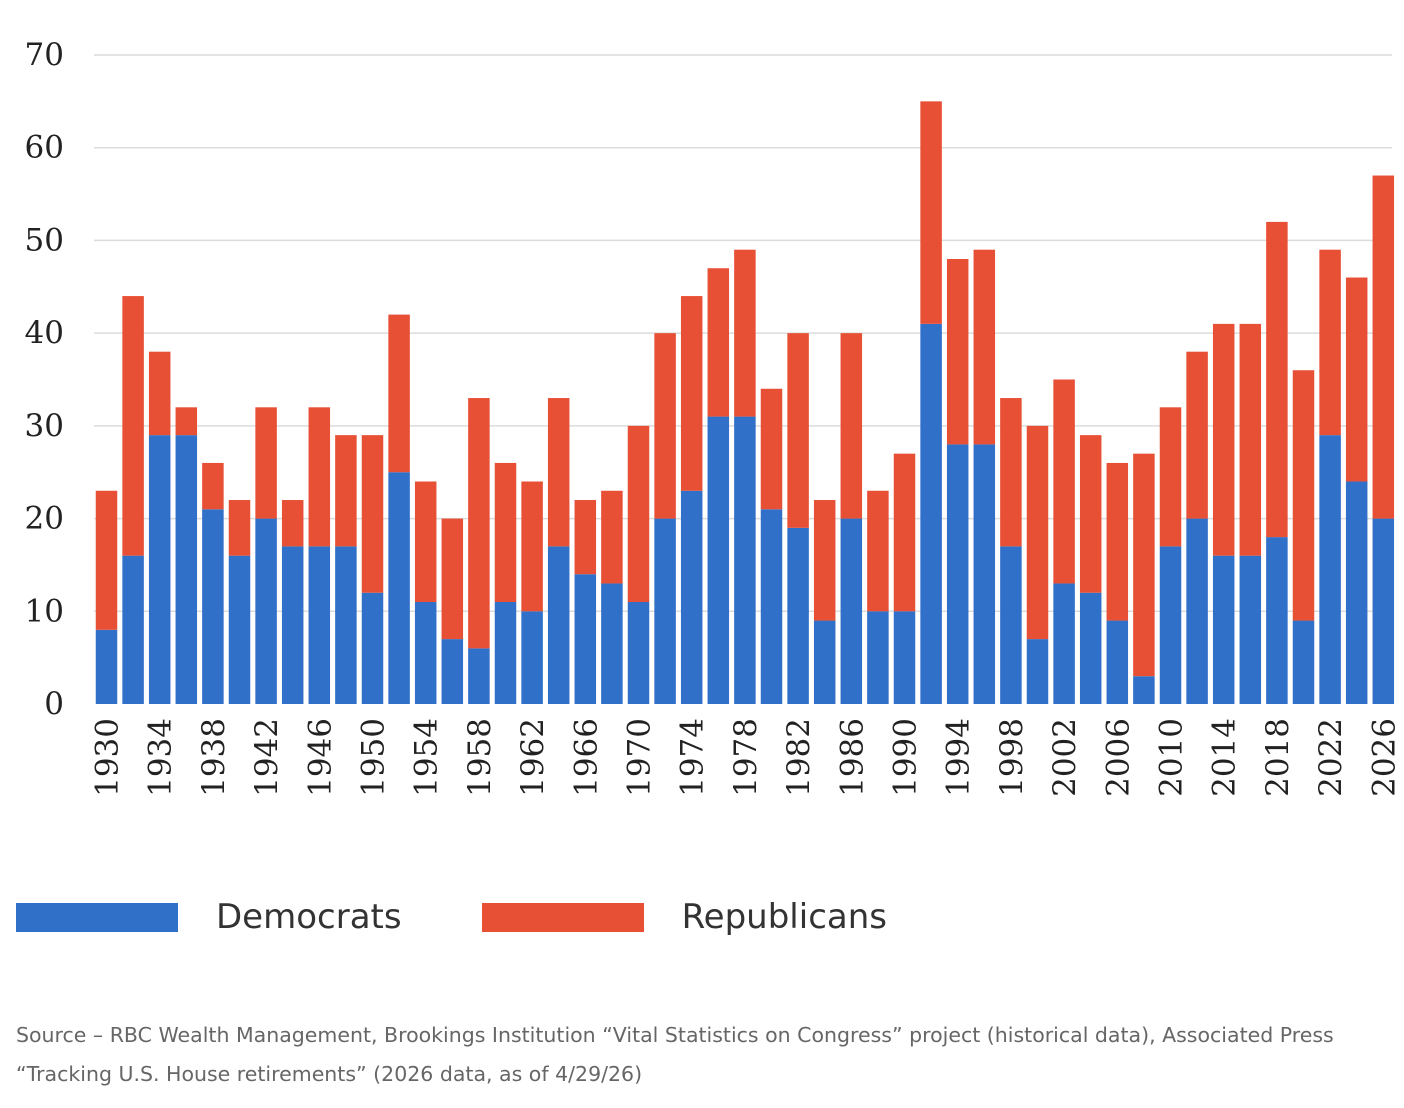 The width and height of the screenshot is (1404, 1108). Describe the element at coordinates (959, 757) in the screenshot. I see `x-tick-label: 1994` at that location.